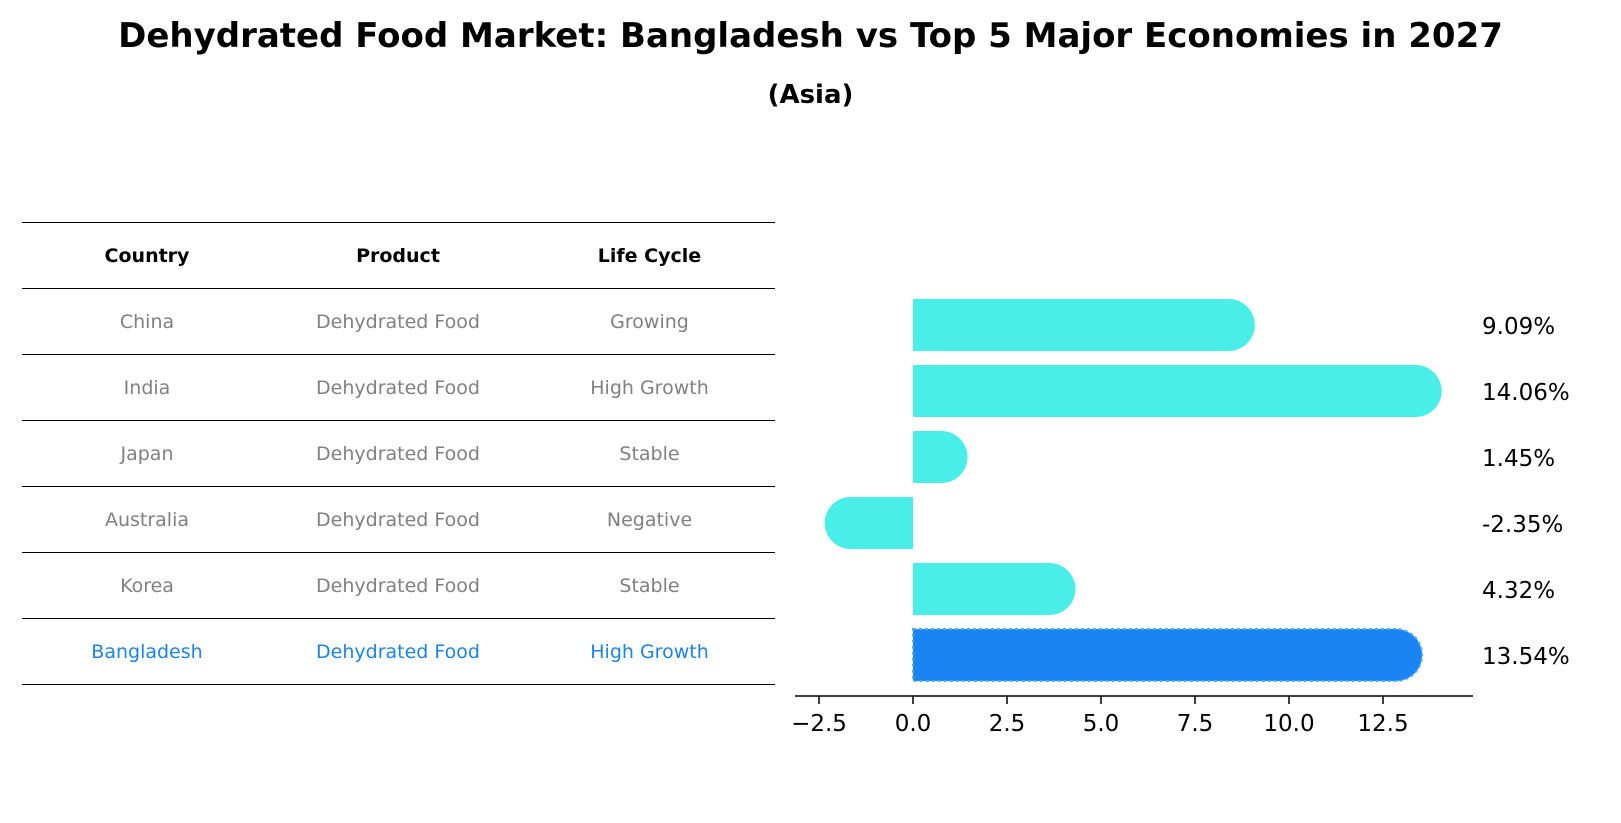 This screenshot has height=823, width=1621. Describe the element at coordinates (1518, 327) in the screenshot. I see `value-label-china: 9.09%` at that location.